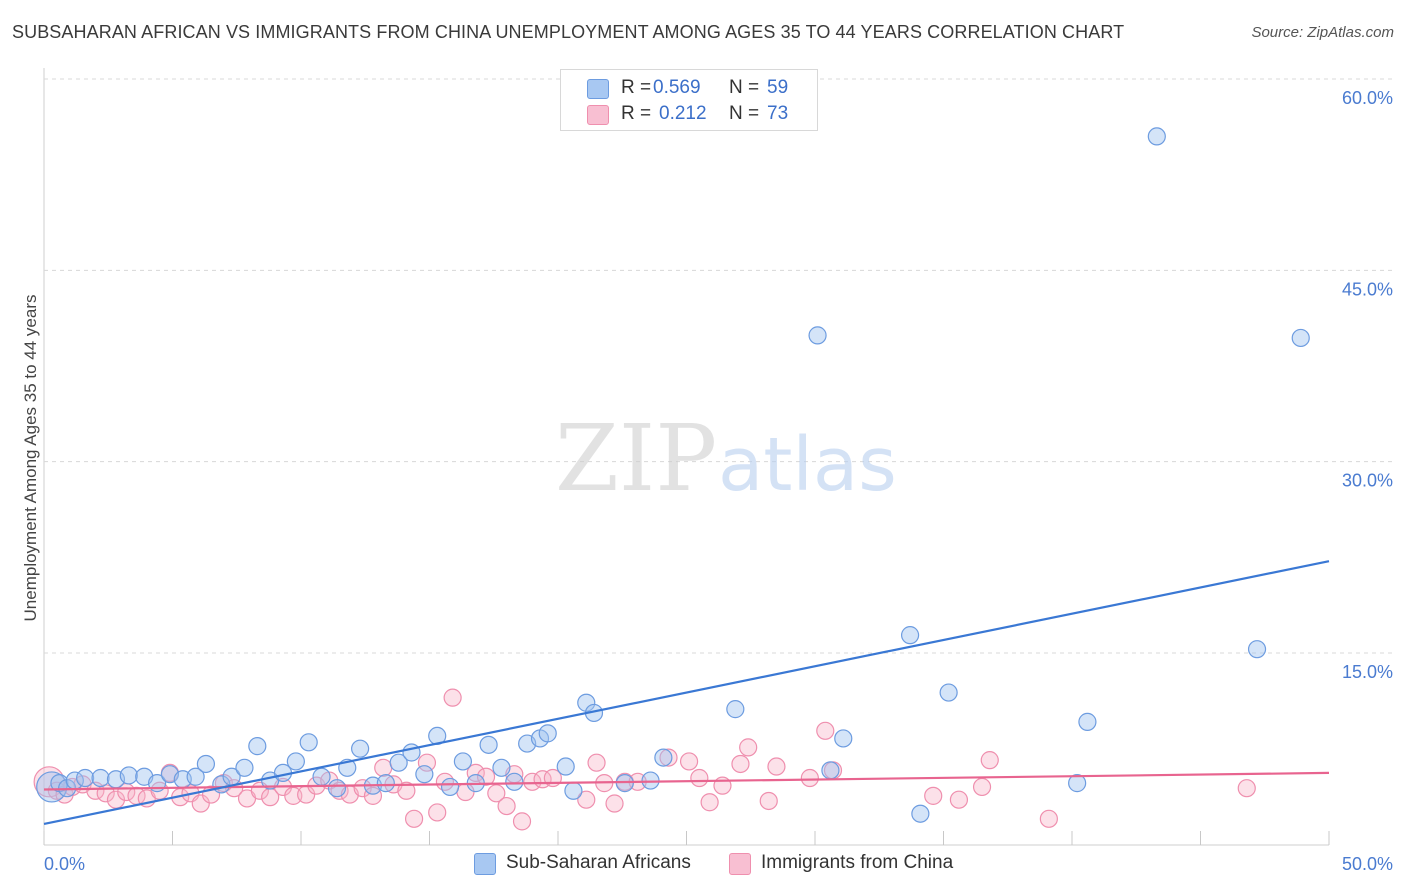 The image size is (1406, 892). Describe the element at coordinates (1367, 385) in the screenshot. I see `y-axis-ticks: 15.0% 30.0% 45.0% 60.0%` at that location.